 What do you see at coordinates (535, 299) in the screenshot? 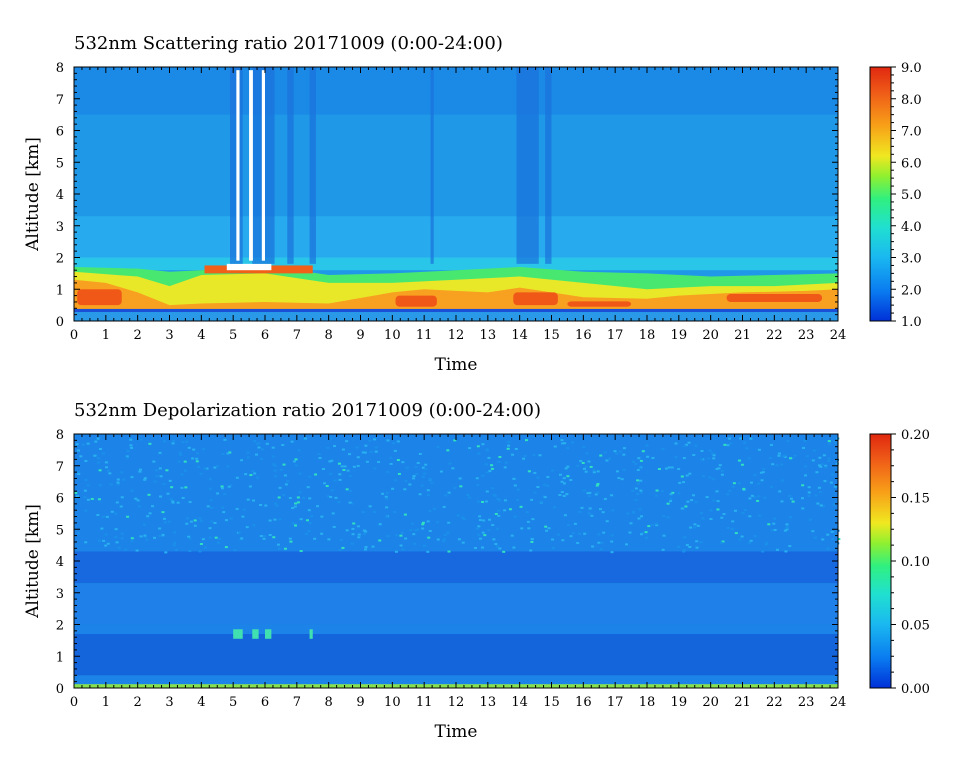
I see `heat-patch` at bounding box center [535, 299].